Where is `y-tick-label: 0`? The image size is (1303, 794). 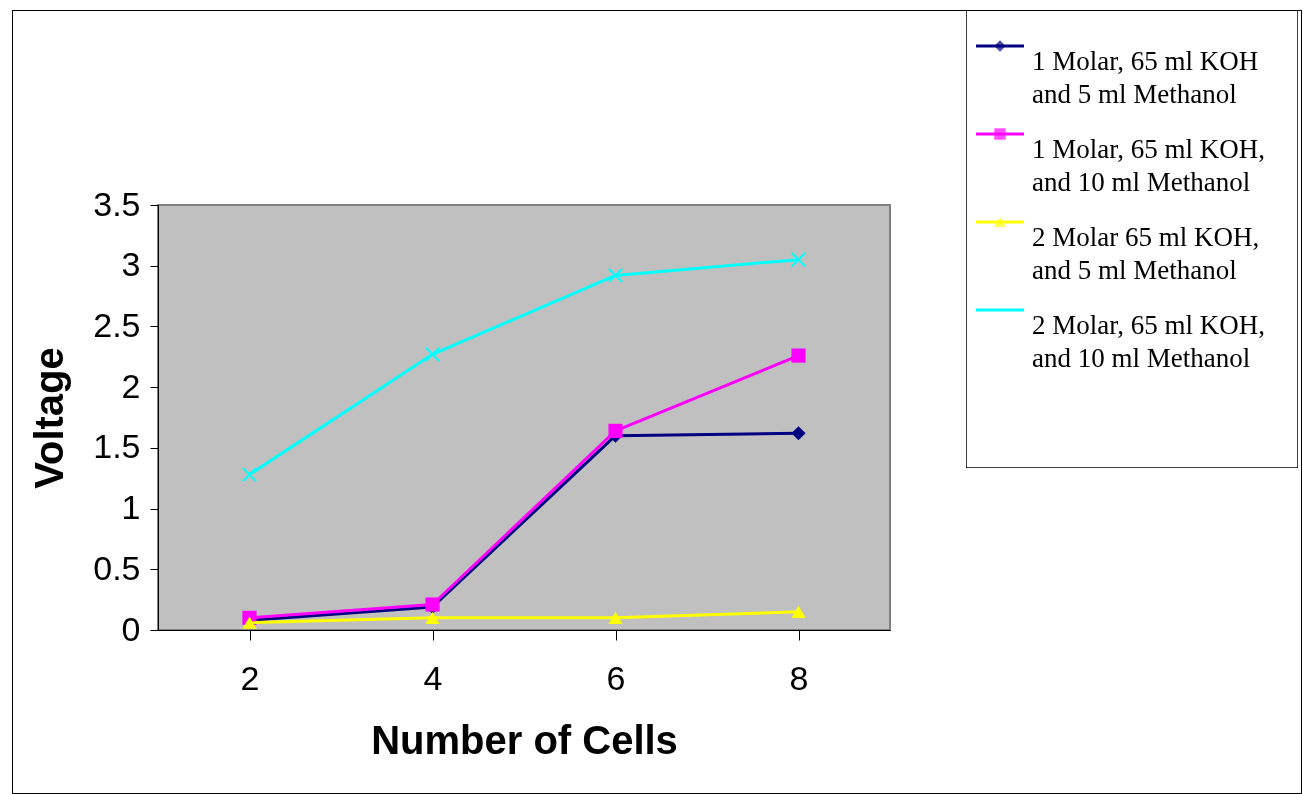 y-tick-label: 0 is located at coordinates (131, 628).